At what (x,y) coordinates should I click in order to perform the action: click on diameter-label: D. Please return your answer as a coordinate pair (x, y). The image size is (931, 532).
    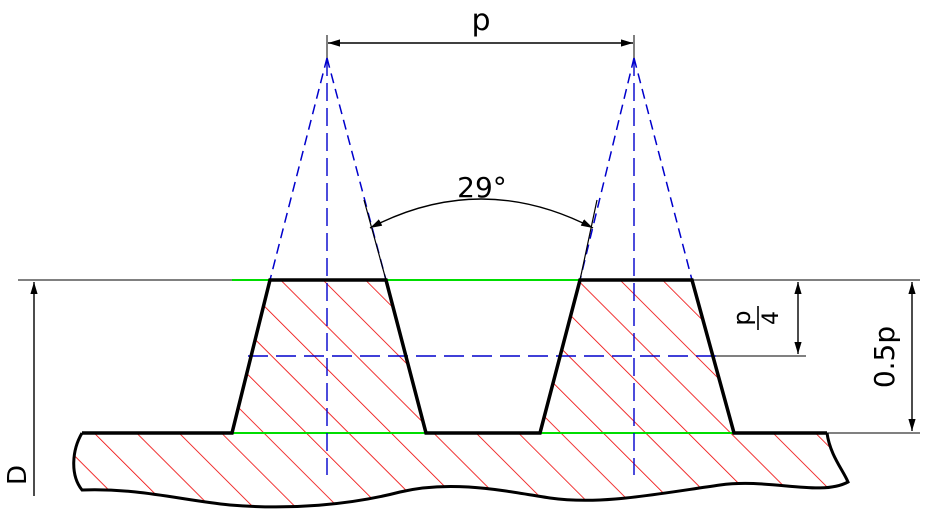
    Looking at the image, I should click on (18, 475).